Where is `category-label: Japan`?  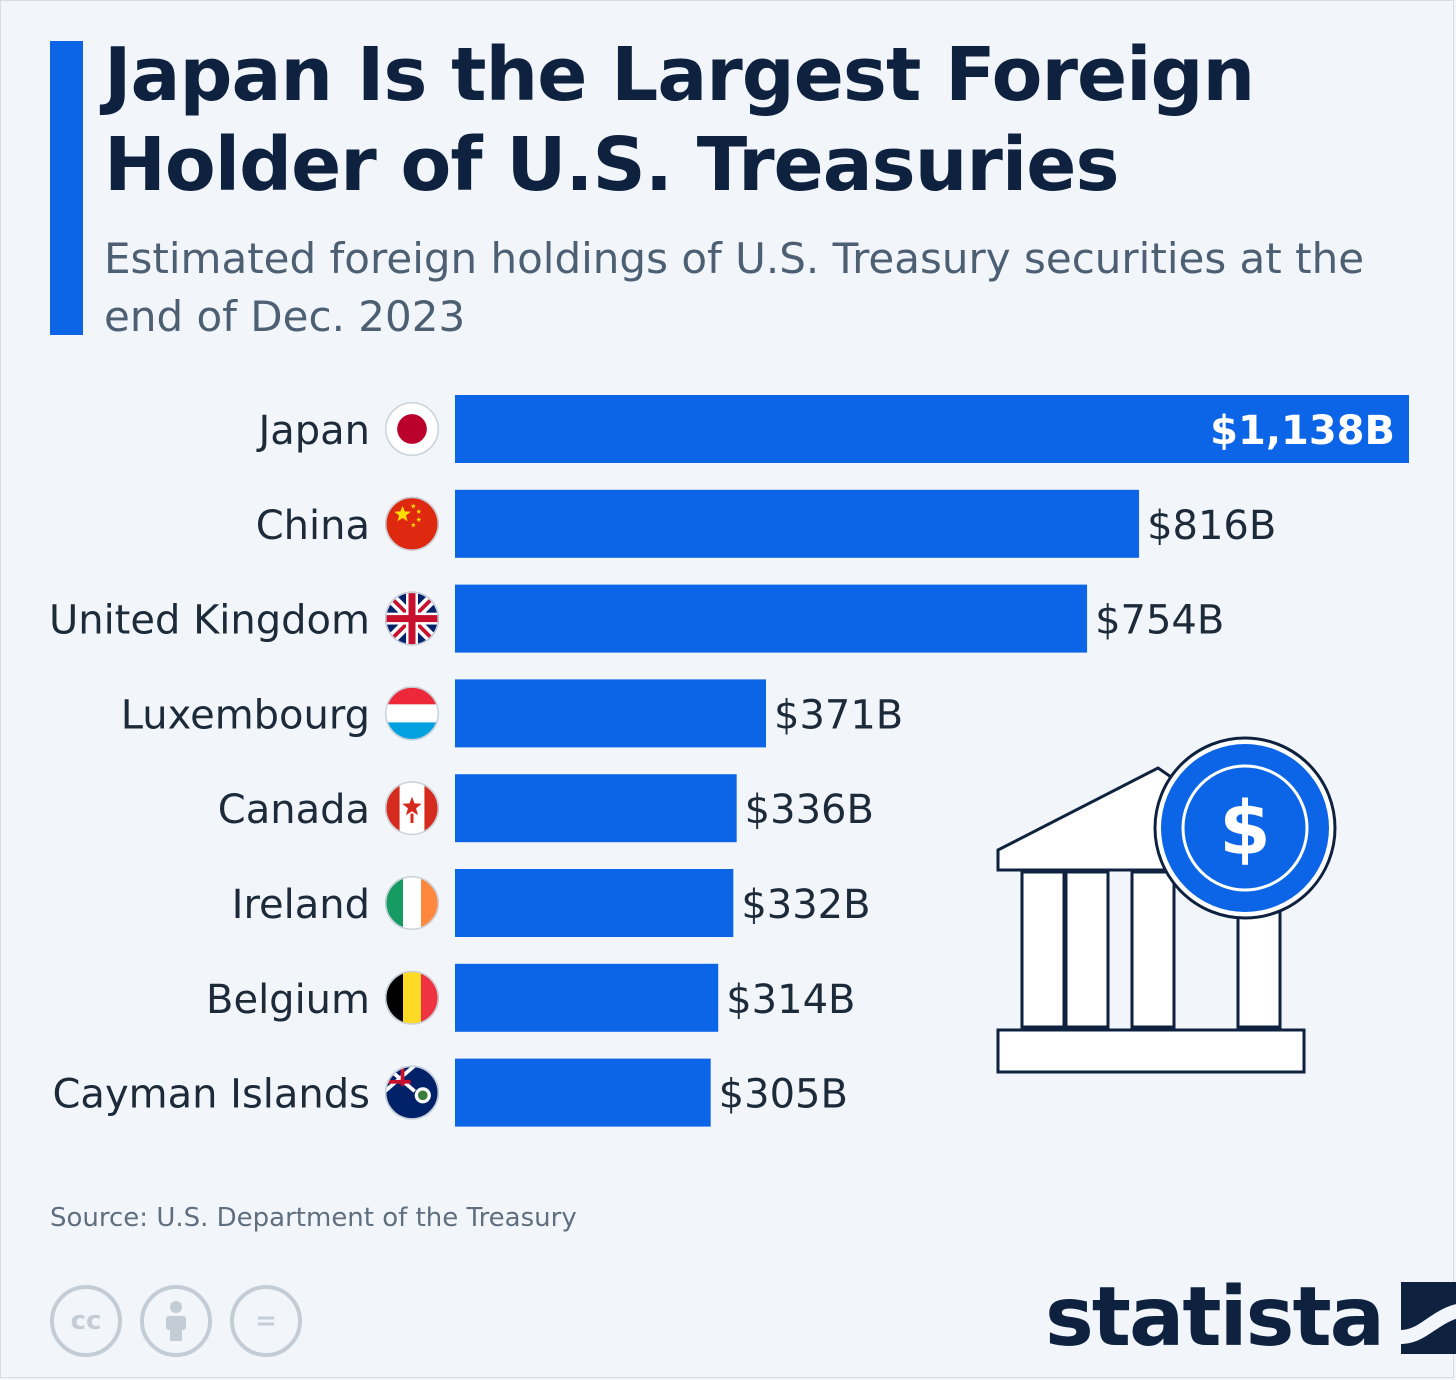 category-label: Japan is located at coordinates (312, 431).